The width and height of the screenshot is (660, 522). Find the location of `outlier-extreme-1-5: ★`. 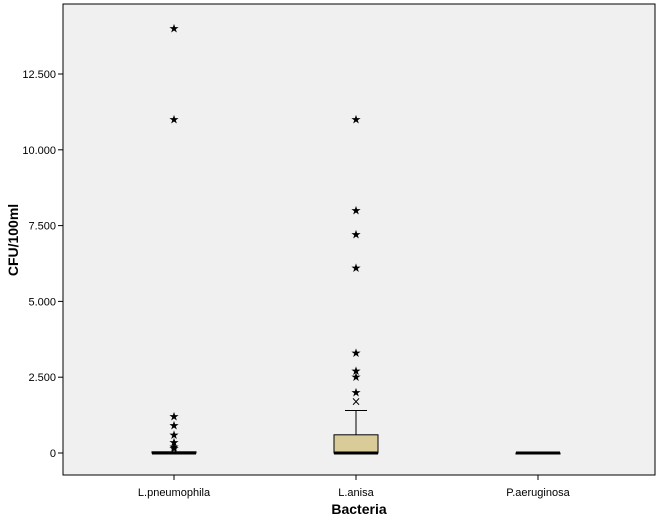

outlier-extreme-1-5: ★ is located at coordinates (356, 371).